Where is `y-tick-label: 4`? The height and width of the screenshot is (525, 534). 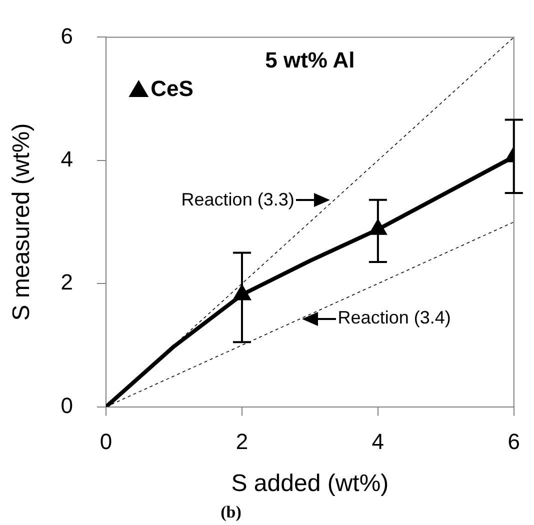 y-tick-label: 4 is located at coordinates (67, 159).